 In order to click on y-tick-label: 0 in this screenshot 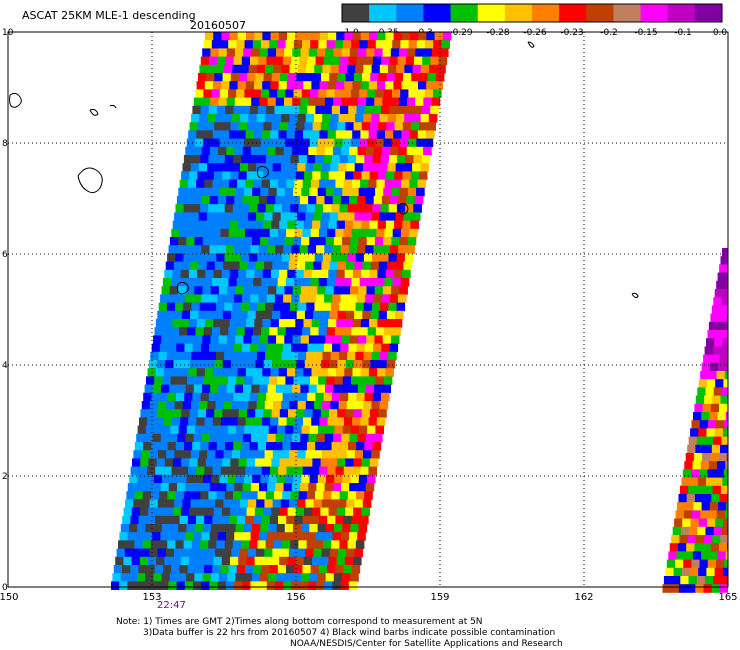, I will do `click(5, 588)`.